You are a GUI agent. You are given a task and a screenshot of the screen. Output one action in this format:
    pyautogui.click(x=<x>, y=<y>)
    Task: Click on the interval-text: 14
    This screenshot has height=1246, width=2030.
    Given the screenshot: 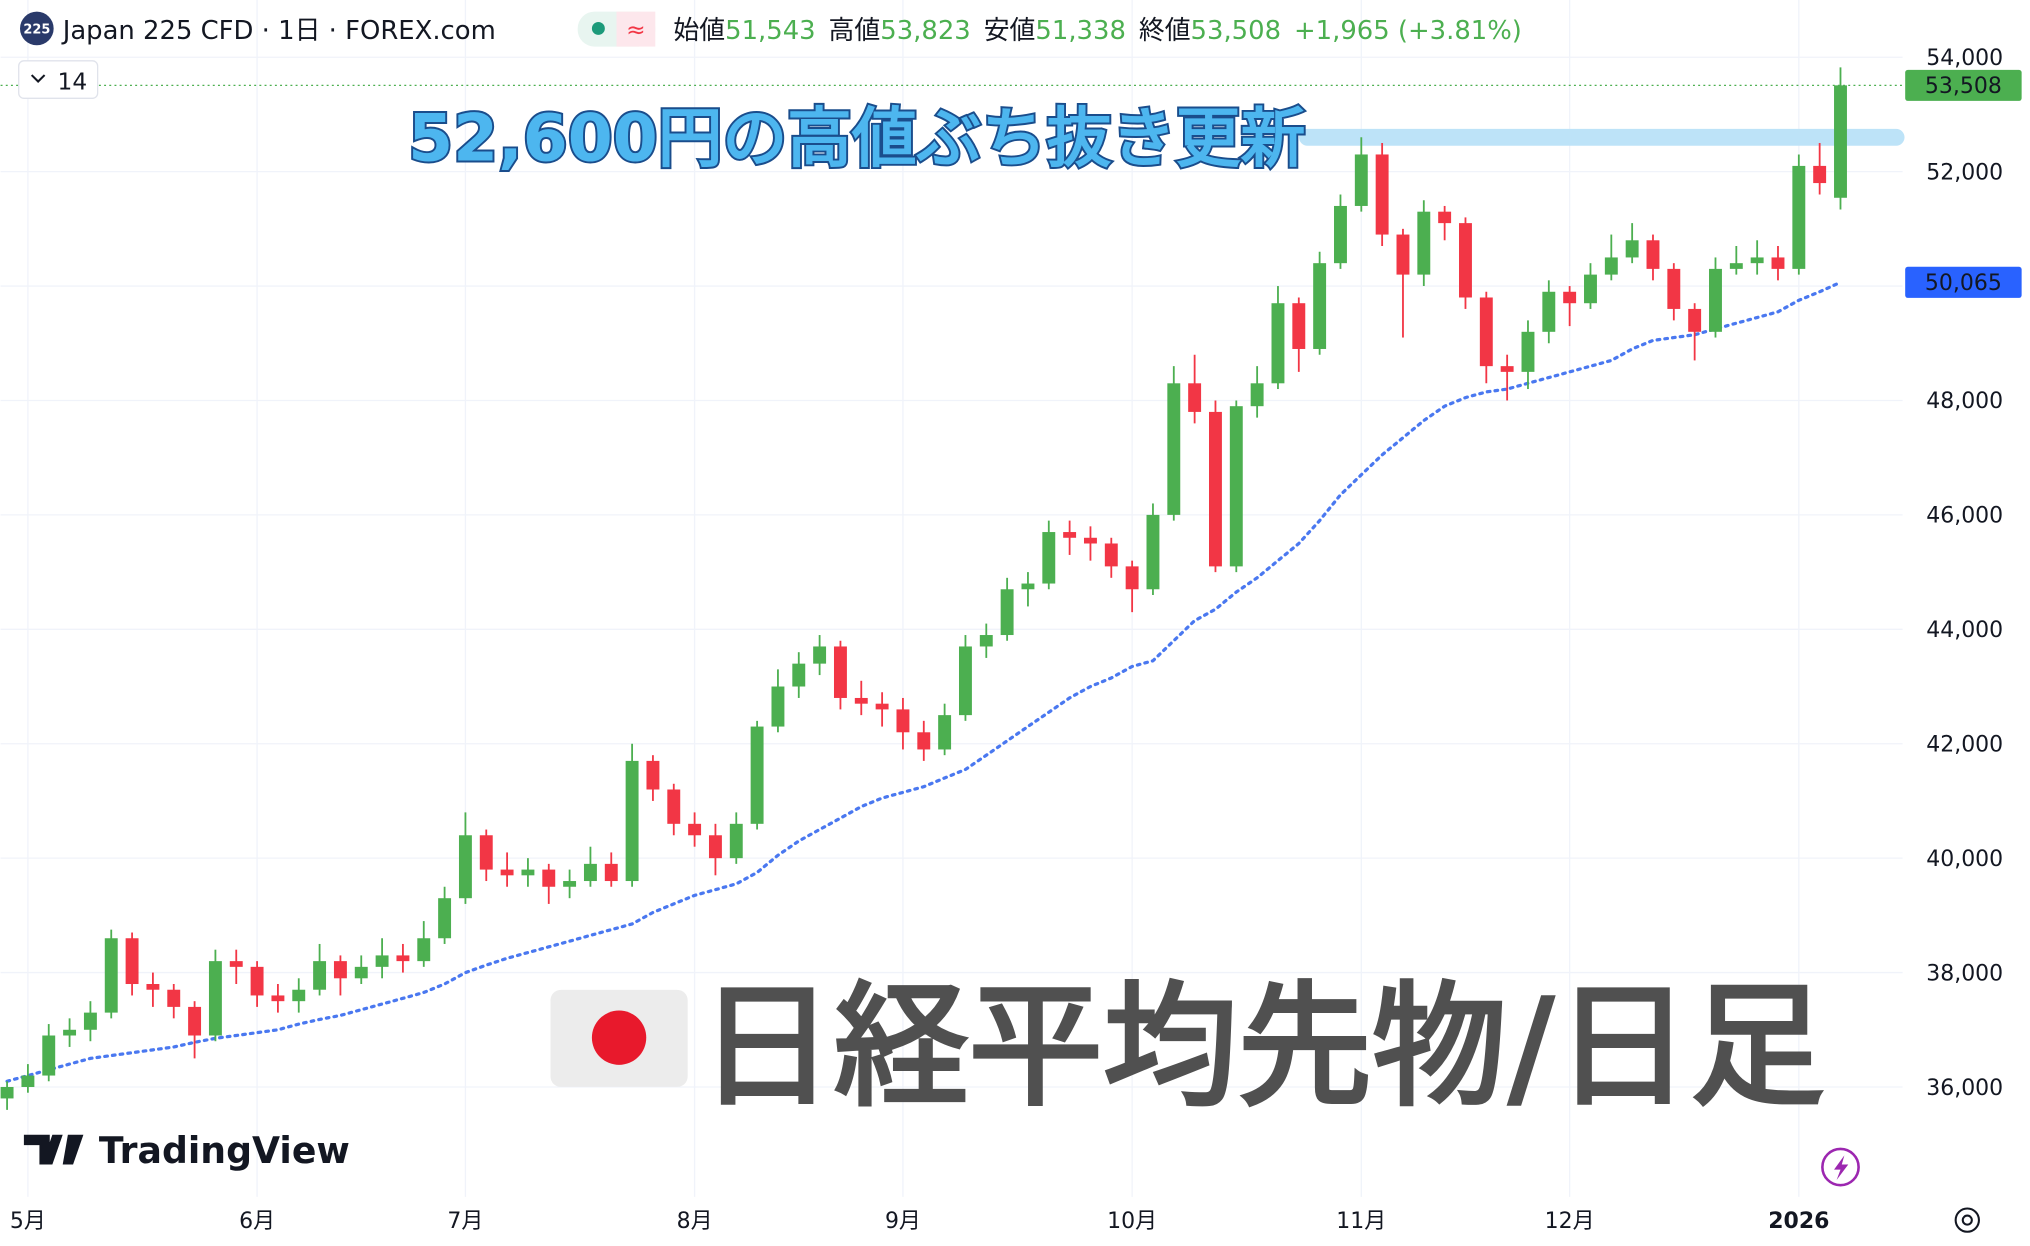 What is the action you would take?
    pyautogui.click(x=73, y=81)
    